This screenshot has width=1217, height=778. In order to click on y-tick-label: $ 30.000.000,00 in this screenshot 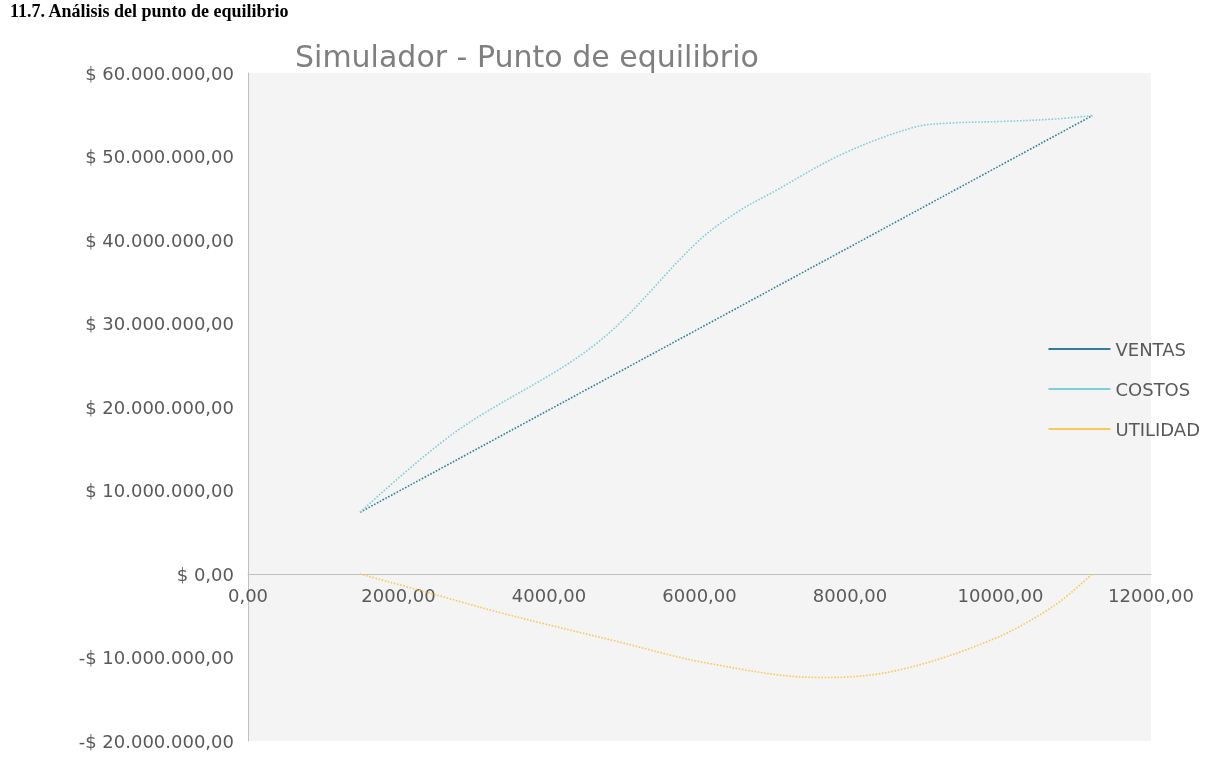, I will do `click(159, 323)`.